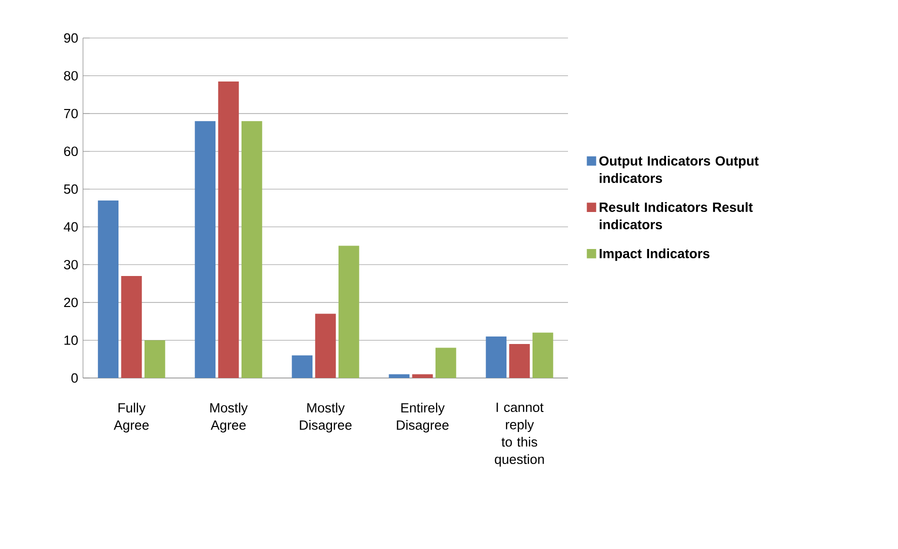 The image size is (898, 549). Describe the element at coordinates (71, 227) in the screenshot. I see `y-tick-label: 40` at that location.